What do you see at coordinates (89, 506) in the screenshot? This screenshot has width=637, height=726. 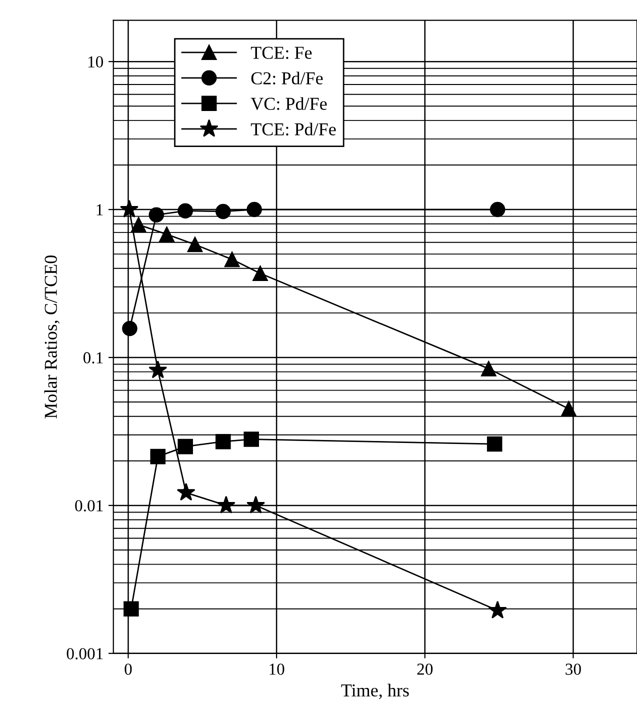 I see `y-tick-label: 0.01` at bounding box center [89, 506].